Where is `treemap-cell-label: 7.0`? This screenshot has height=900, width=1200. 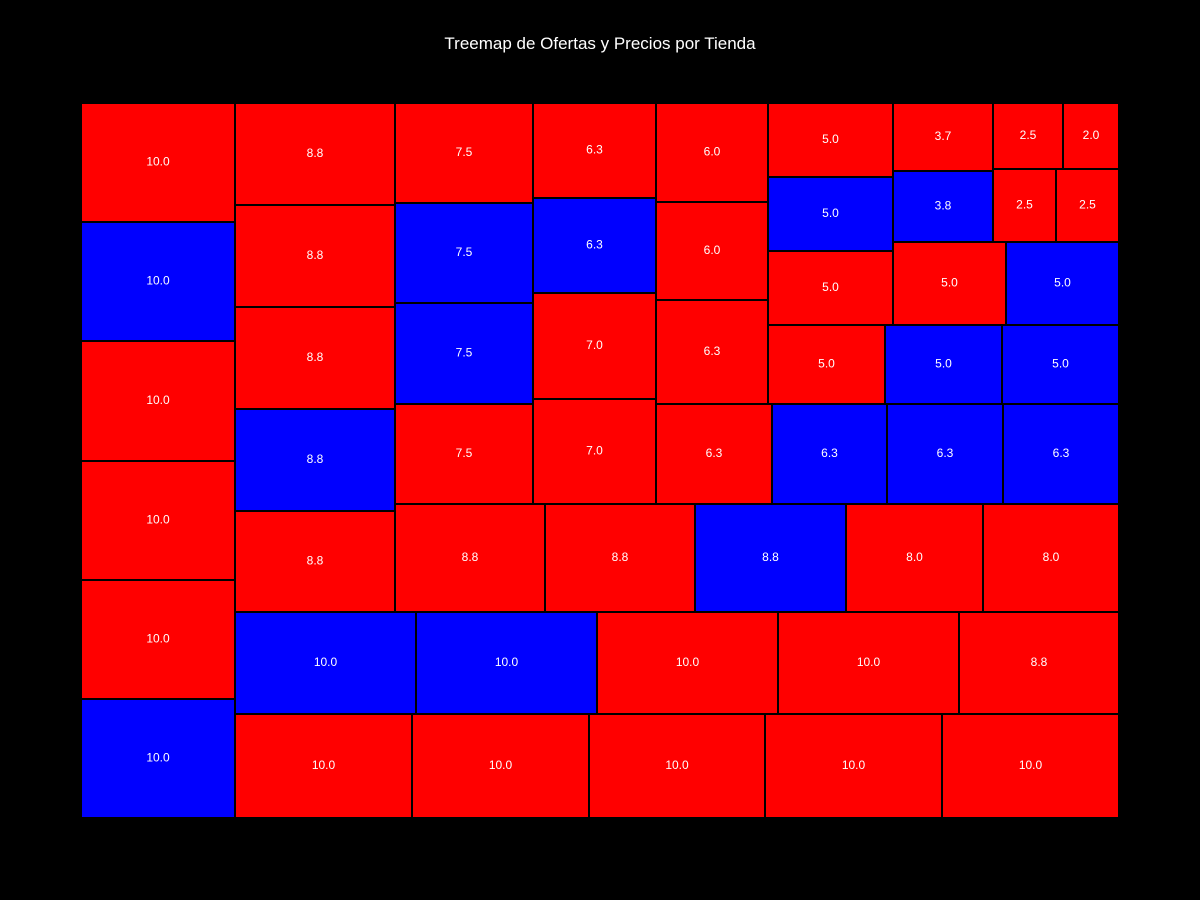 treemap-cell-label: 7.0 is located at coordinates (594, 345).